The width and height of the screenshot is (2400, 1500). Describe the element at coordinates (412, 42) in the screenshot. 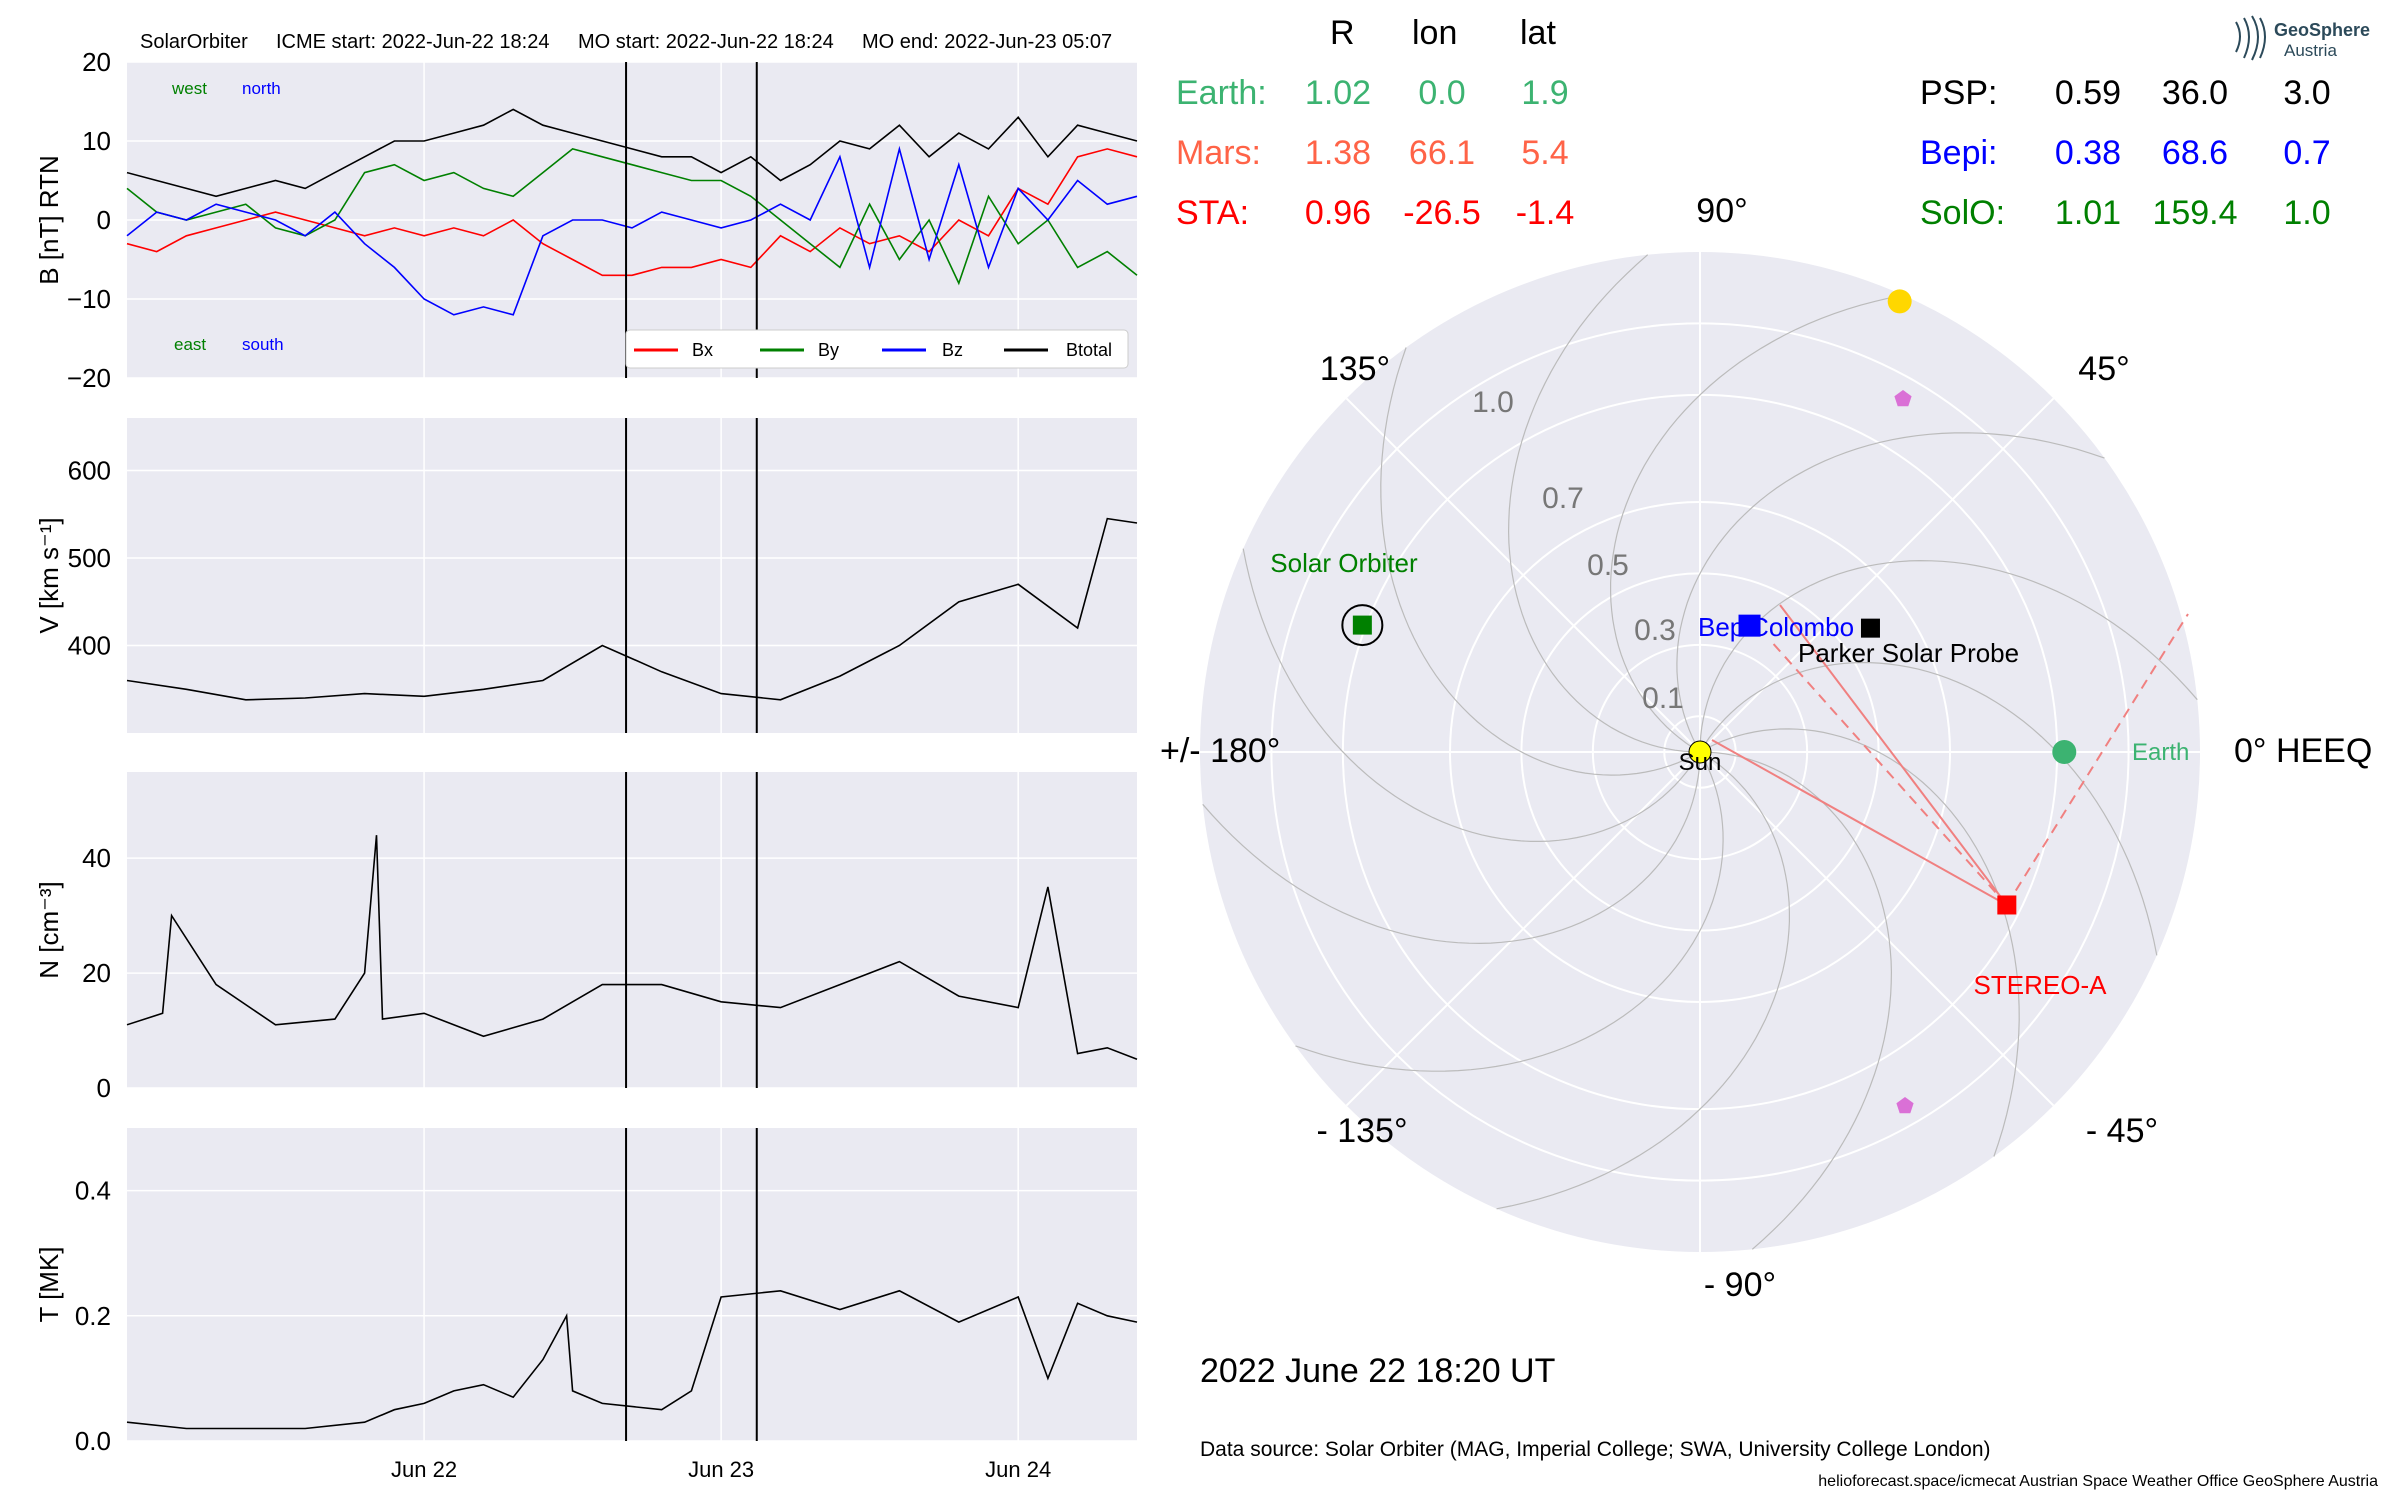

I see `icme-start-label: ICME start: 2022-Jun-22 18:24` at that location.